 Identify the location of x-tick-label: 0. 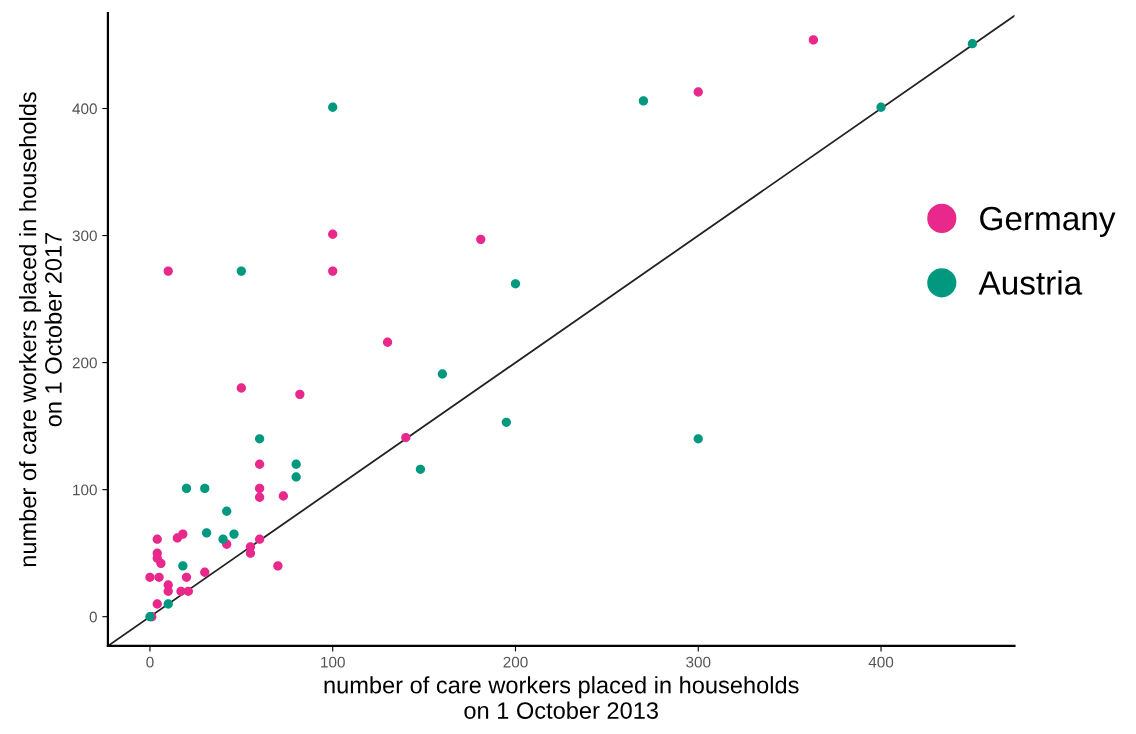
(150, 662).